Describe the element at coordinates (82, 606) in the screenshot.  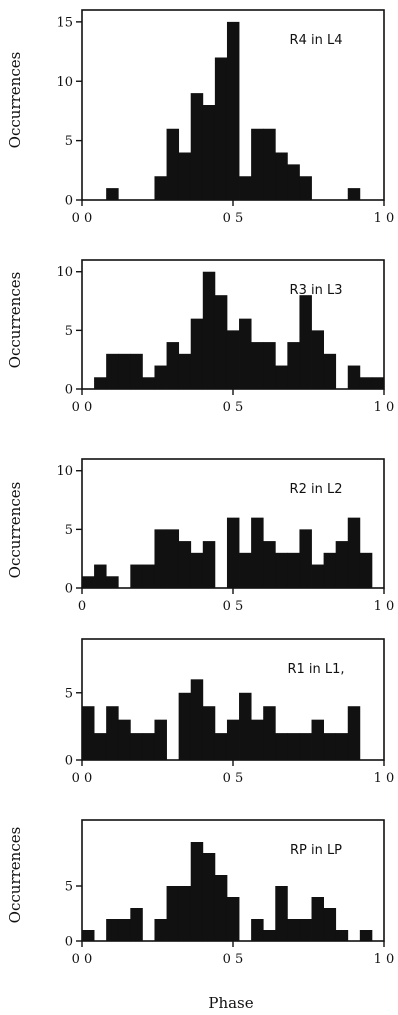
I see `x-tick-label: 0` at that location.